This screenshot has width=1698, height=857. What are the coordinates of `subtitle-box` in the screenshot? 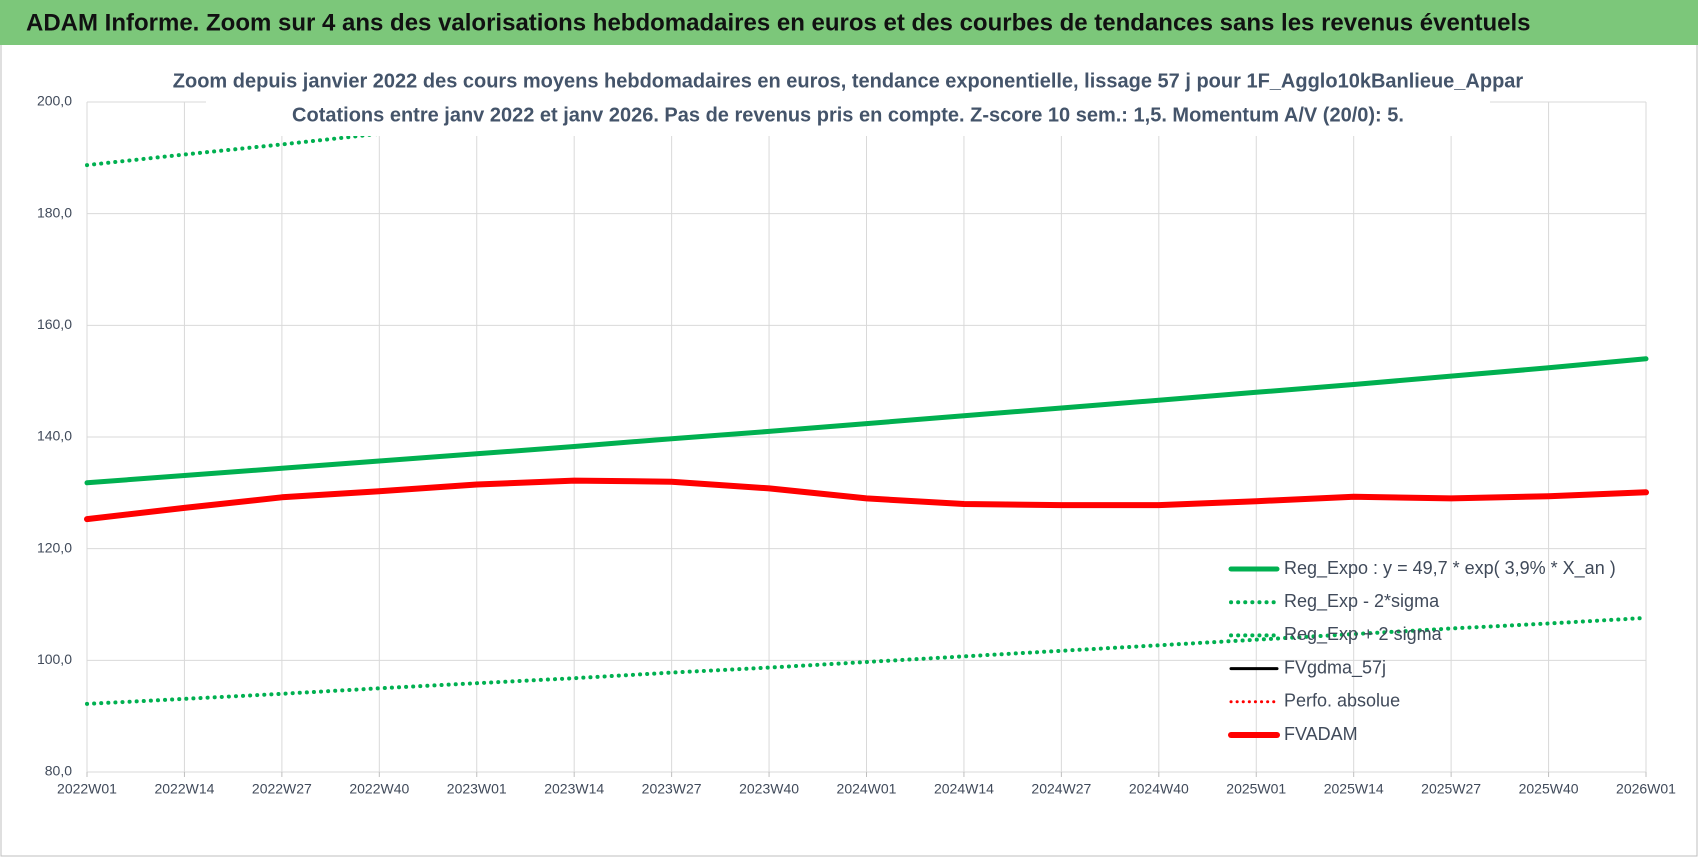 It's located at (848, 100).